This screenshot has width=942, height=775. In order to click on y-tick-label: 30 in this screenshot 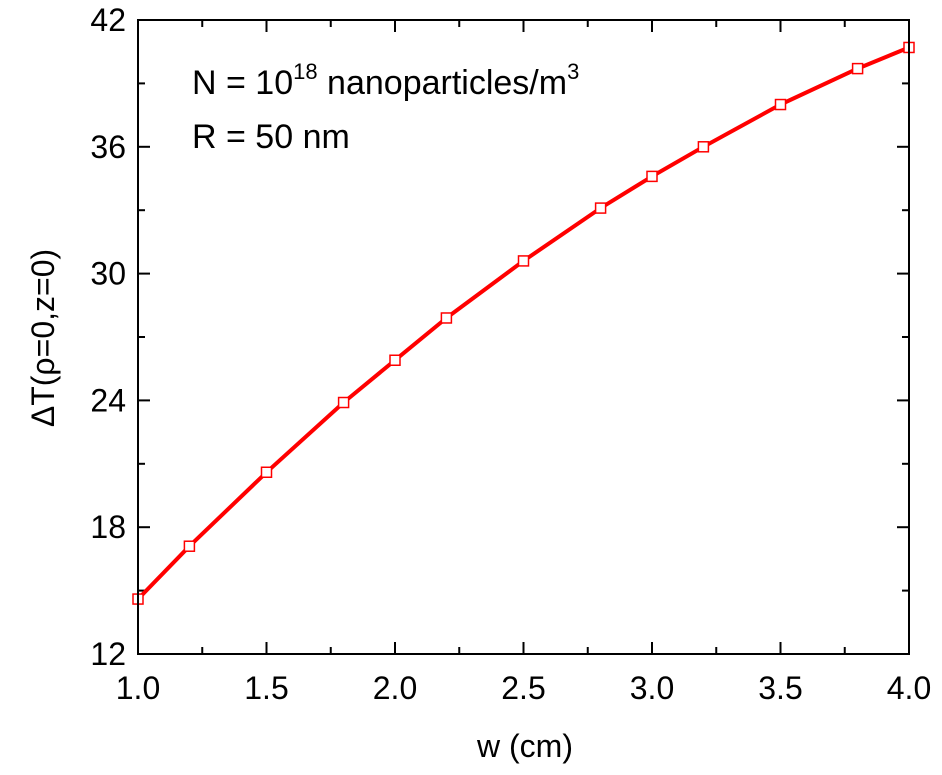, I will do `click(108, 274)`.